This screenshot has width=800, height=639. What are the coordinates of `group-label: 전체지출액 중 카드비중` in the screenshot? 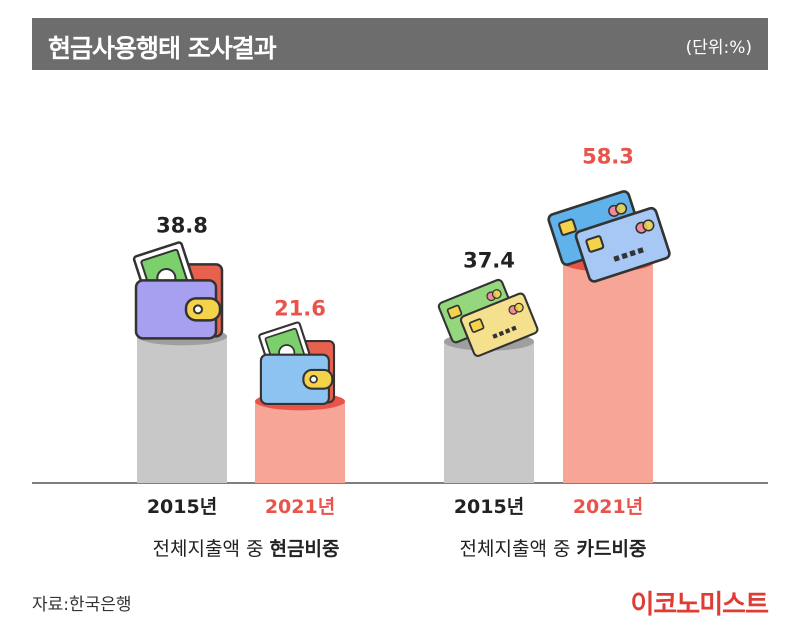 It's located at (553, 549).